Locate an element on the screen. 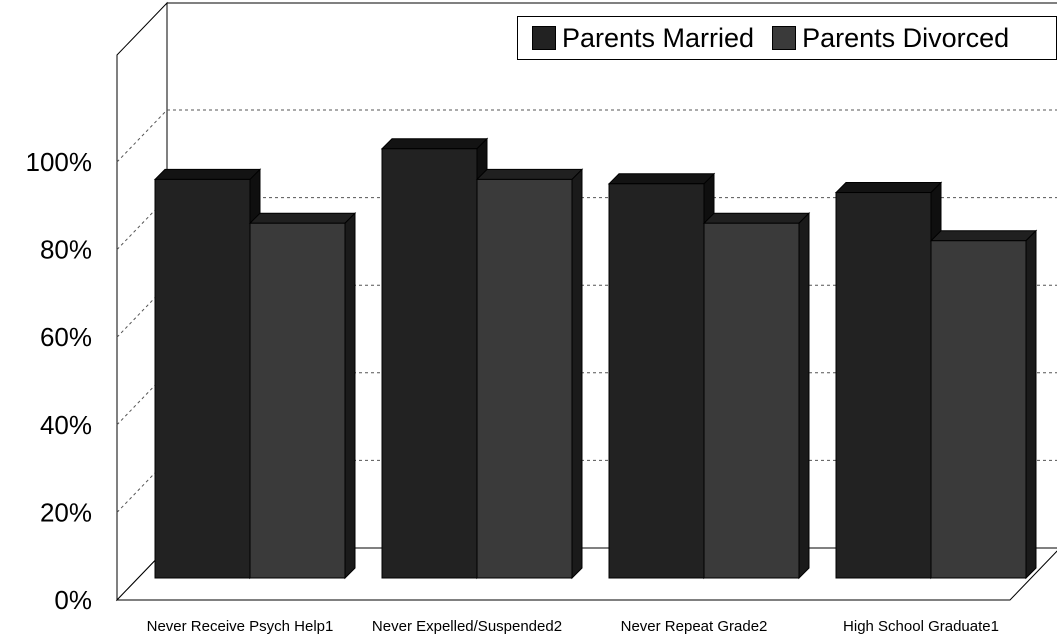 The width and height of the screenshot is (1057, 635). y-tick-label: 20% is located at coordinates (66, 512).